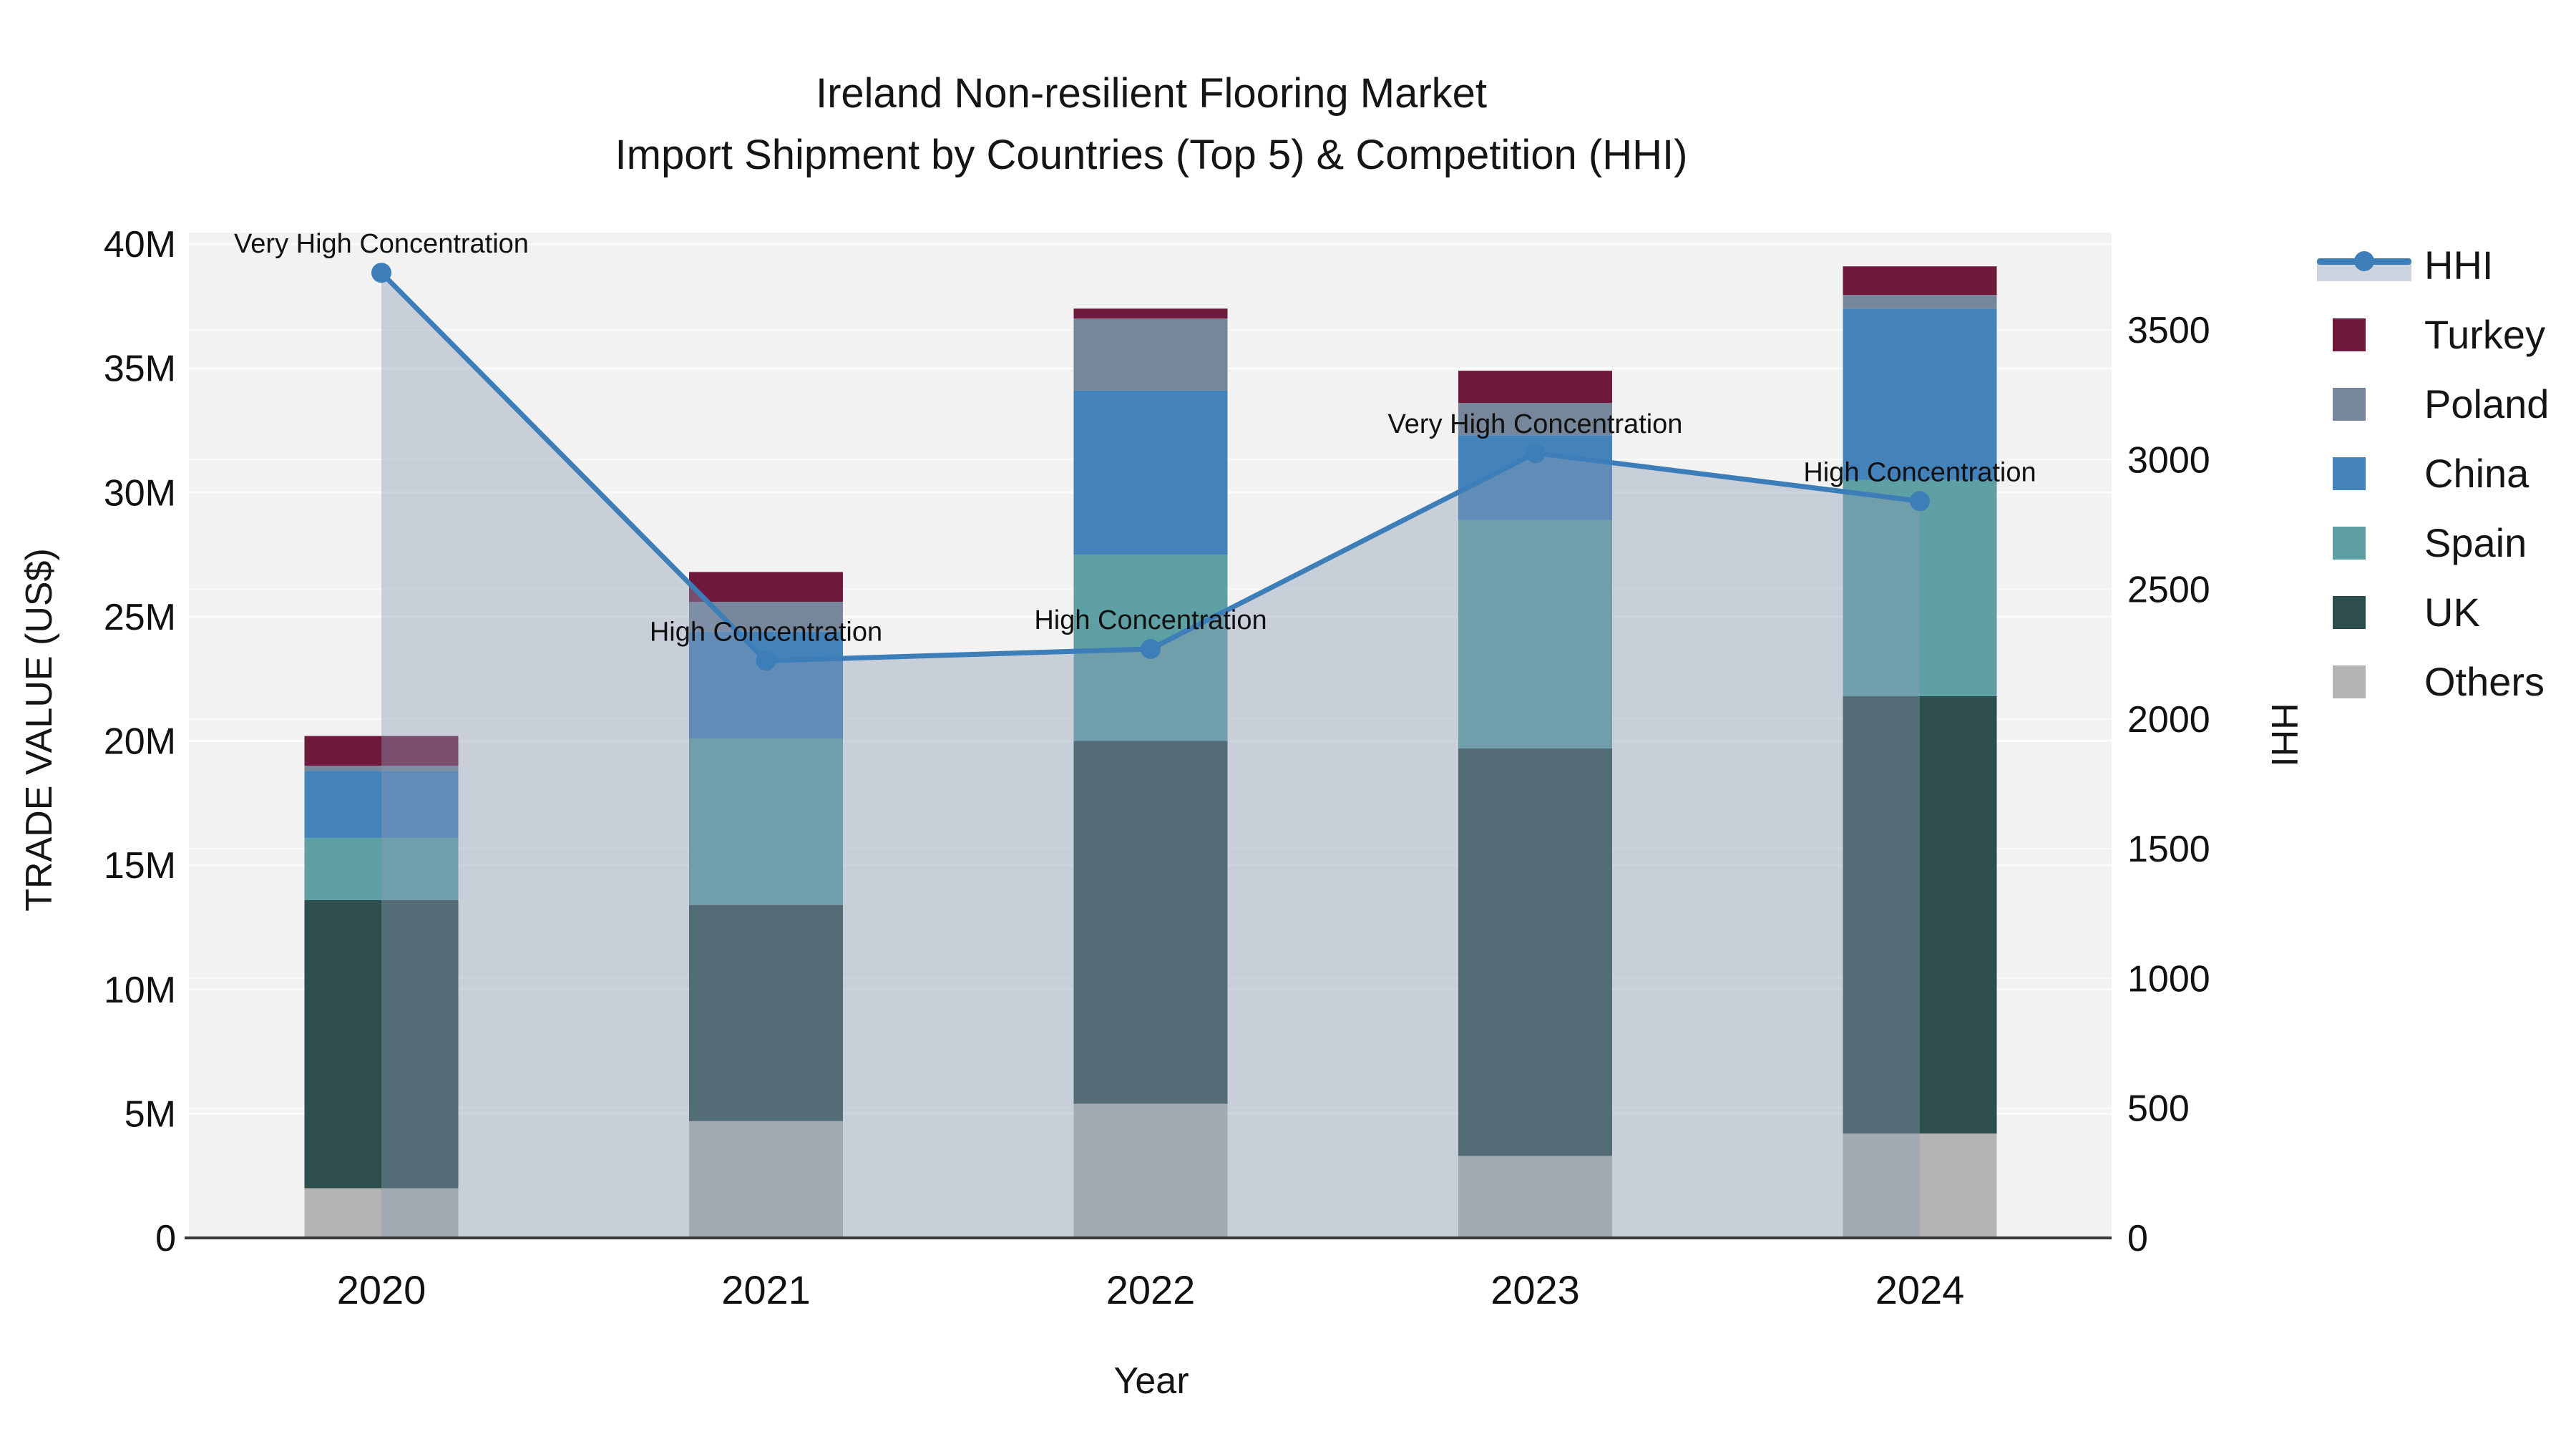  What do you see at coordinates (1920, 281) in the screenshot?
I see `bar-segment-turkey-2024` at bounding box center [1920, 281].